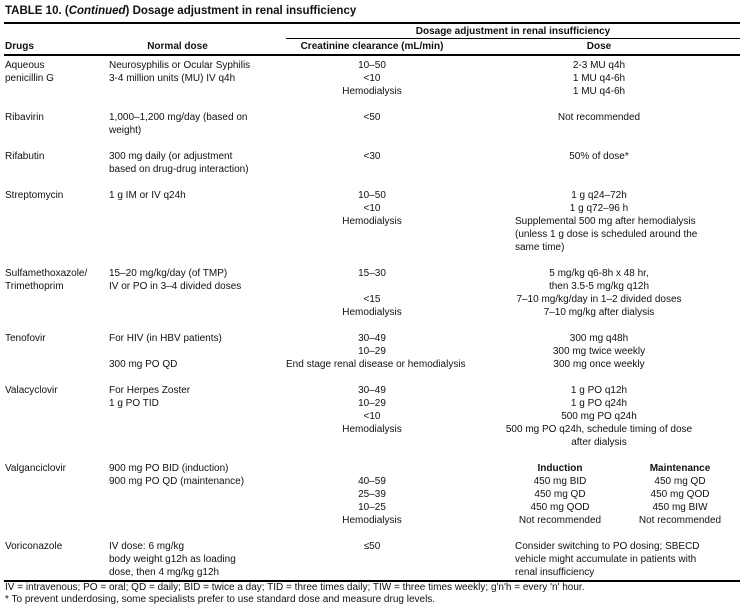 This screenshot has height=607, width=743. Describe the element at coordinates (372, 559) in the screenshot. I see `cell-creatinine-clearance: ≤50` at that location.